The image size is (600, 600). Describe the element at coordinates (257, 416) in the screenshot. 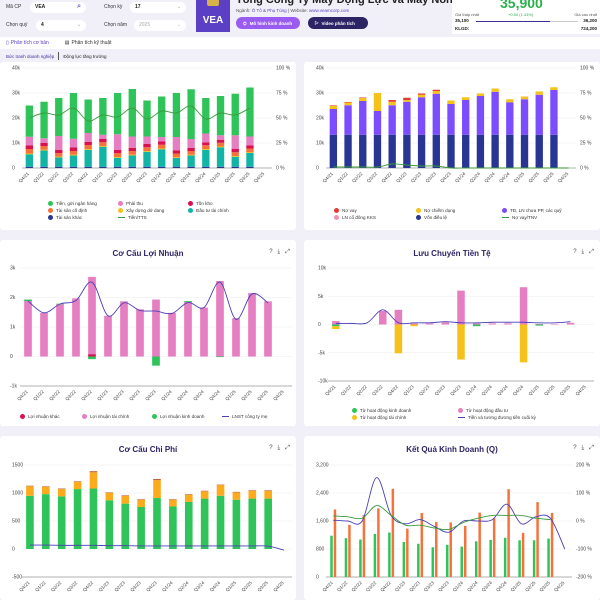

I see `legend-item: LNST công ty mẹ` at that location.